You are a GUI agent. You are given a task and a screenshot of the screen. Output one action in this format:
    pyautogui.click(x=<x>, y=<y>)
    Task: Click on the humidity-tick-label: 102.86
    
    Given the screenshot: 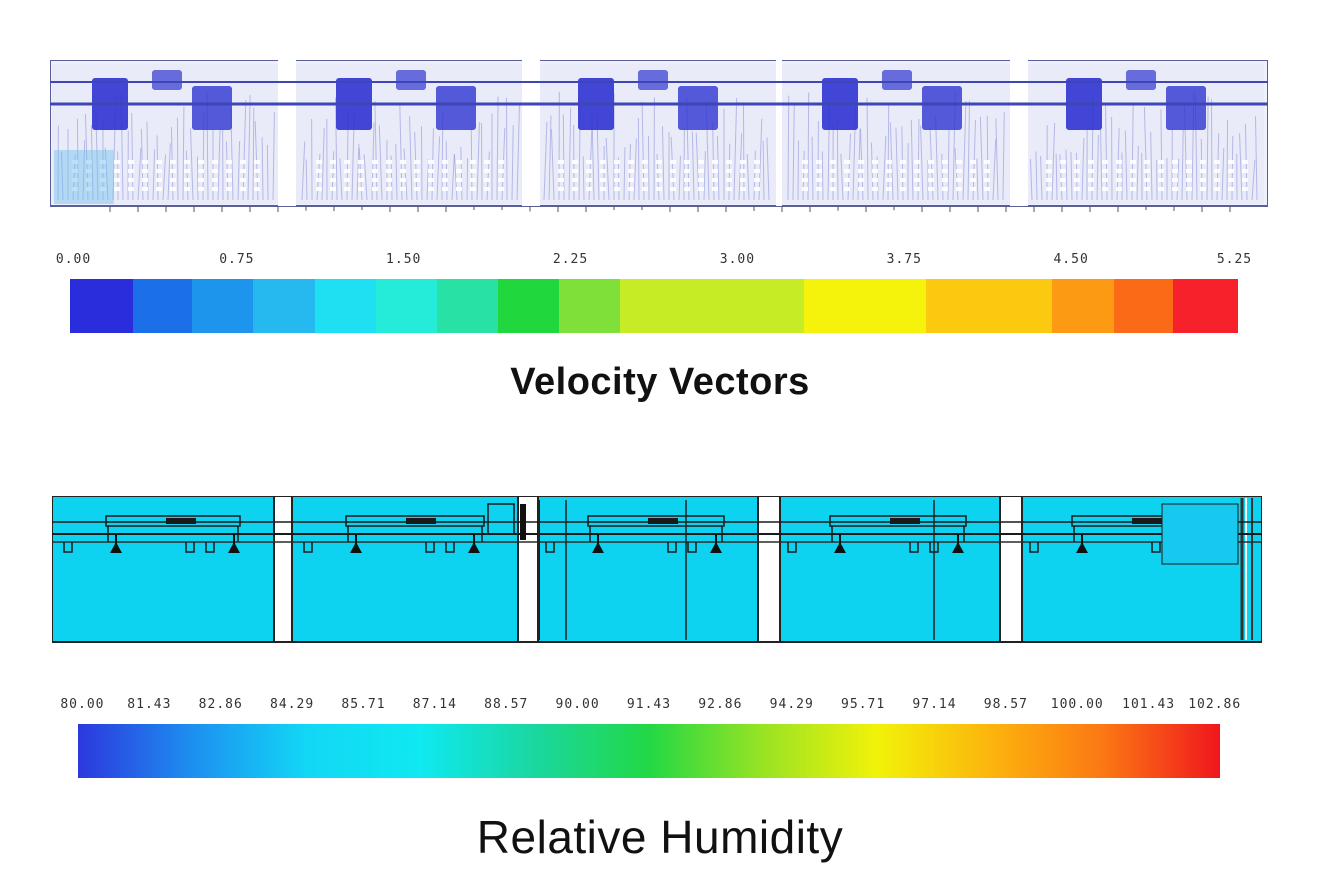 What is the action you would take?
    pyautogui.click(x=1215, y=704)
    